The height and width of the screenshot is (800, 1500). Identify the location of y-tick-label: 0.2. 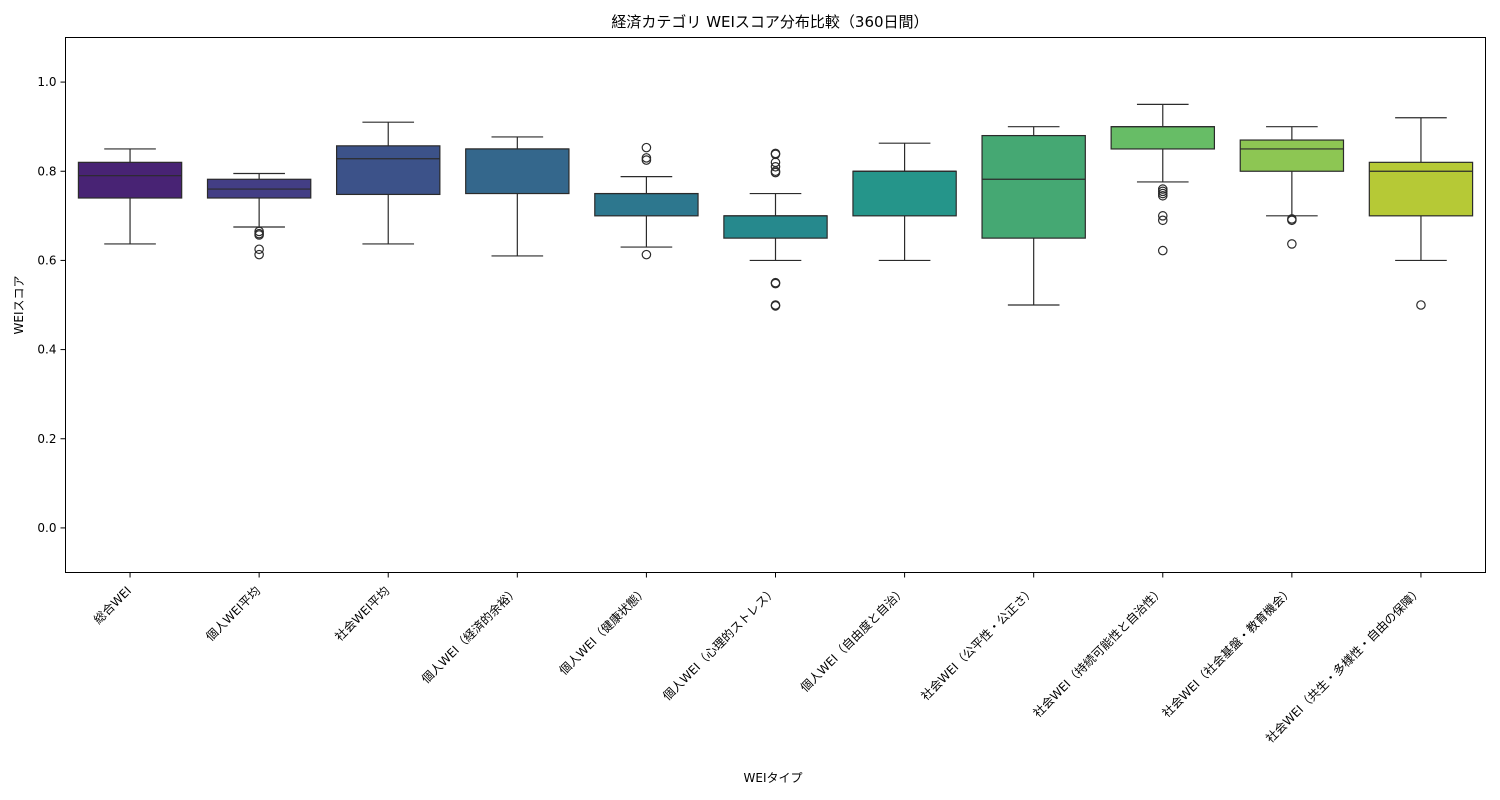
(46, 439).